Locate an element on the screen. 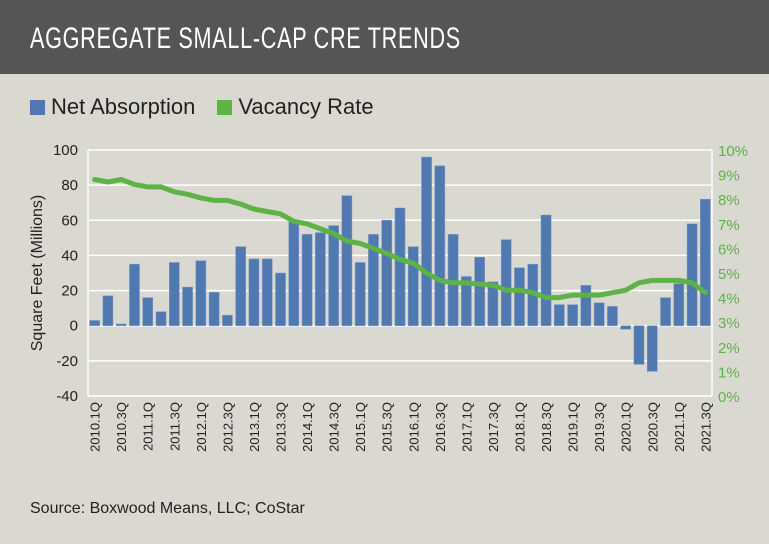 This screenshot has width=769, height=544. x-tick-label: 2016.3Q is located at coordinates (440, 427).